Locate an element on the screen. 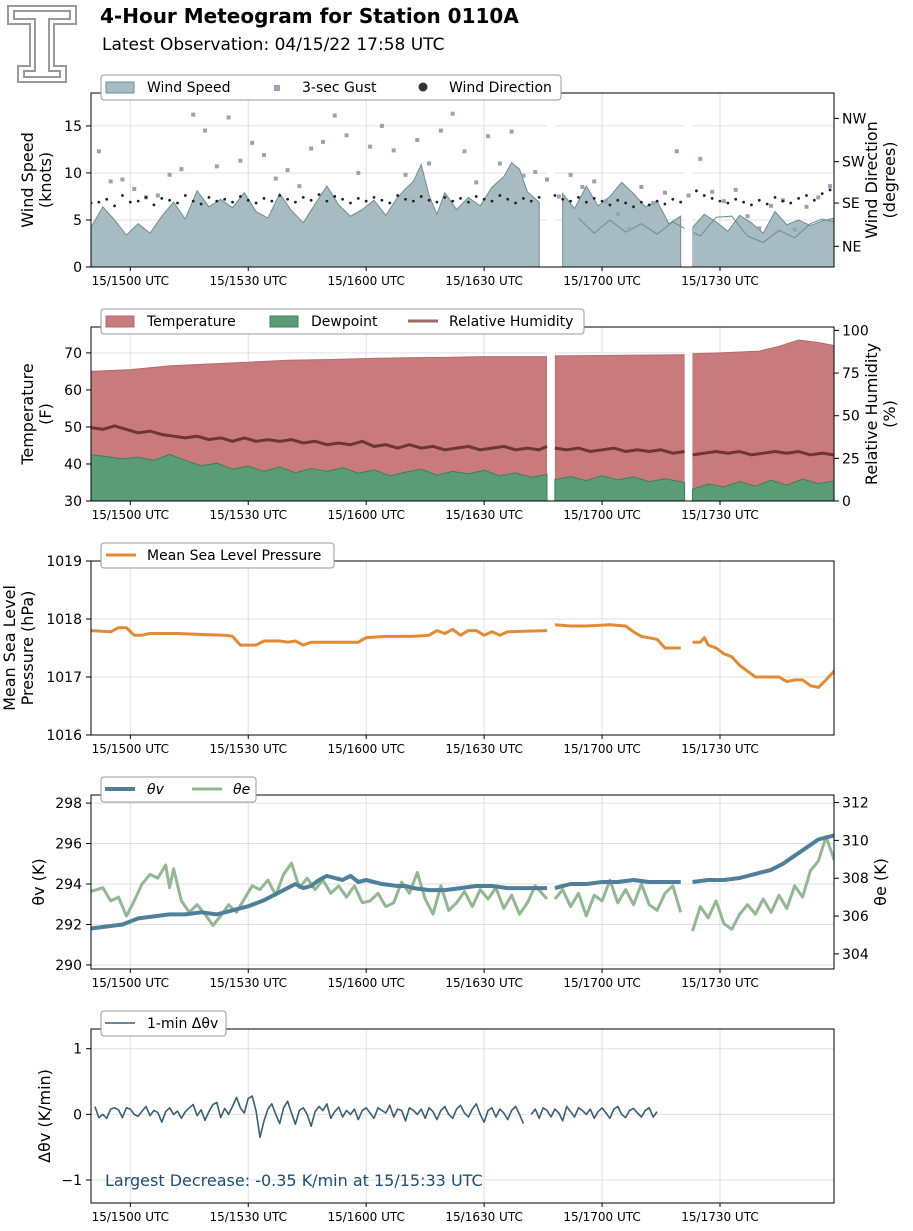  wind-y-axis-label: Wind Speed(knots) is located at coordinates (36, 179).